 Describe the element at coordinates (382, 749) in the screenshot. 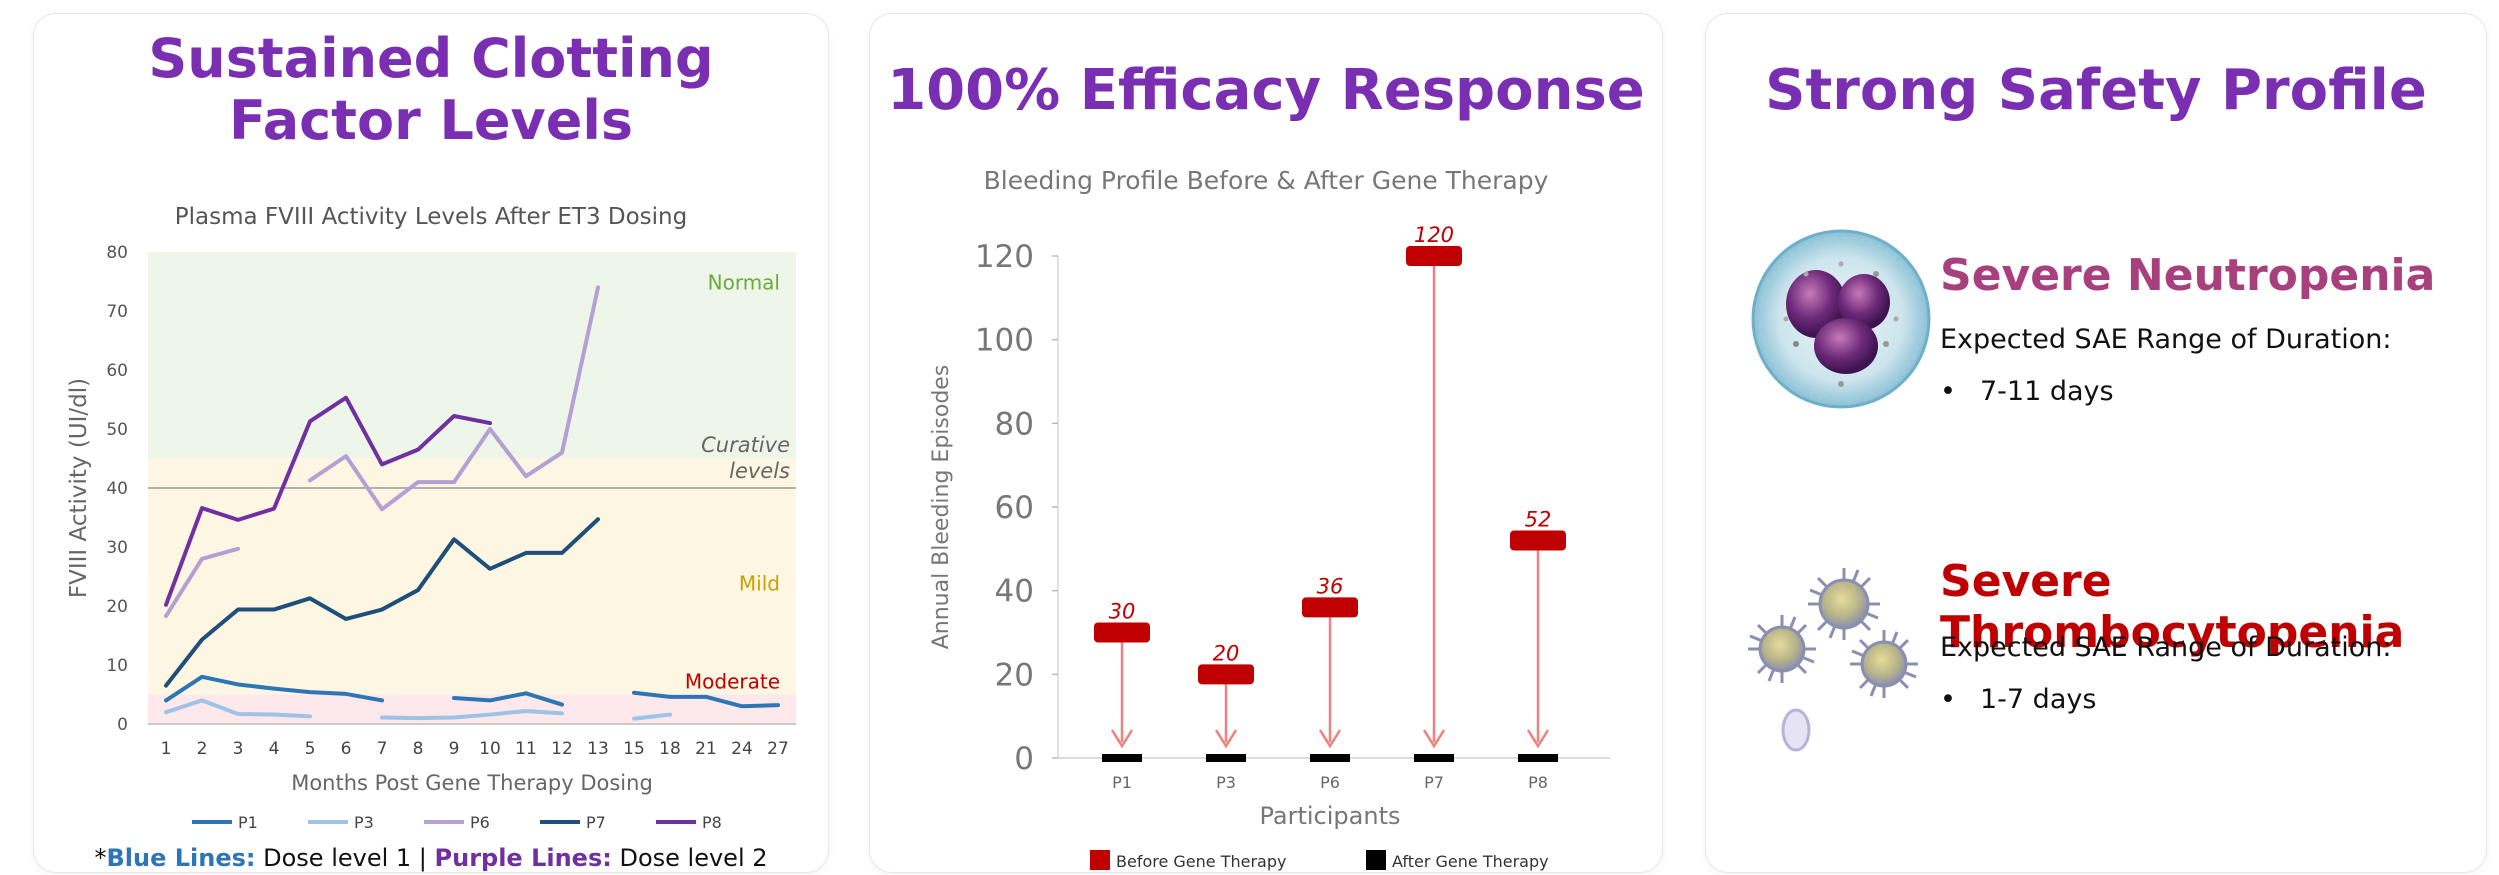

I see `x-tick-label: 7` at that location.